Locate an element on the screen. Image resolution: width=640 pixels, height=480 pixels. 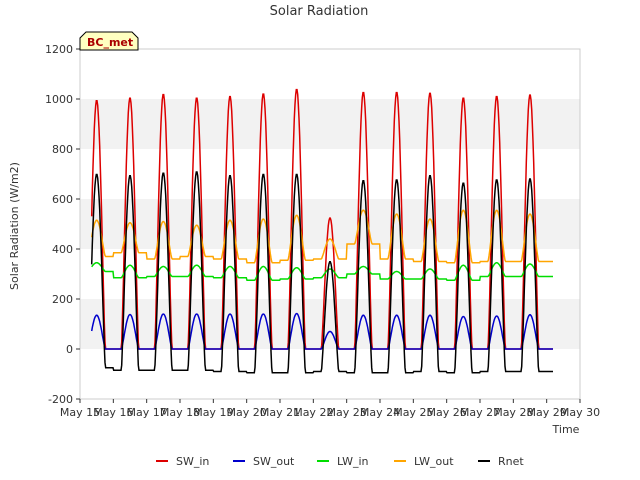
x-tick-label: May 19 is located at coordinates (213, 412).